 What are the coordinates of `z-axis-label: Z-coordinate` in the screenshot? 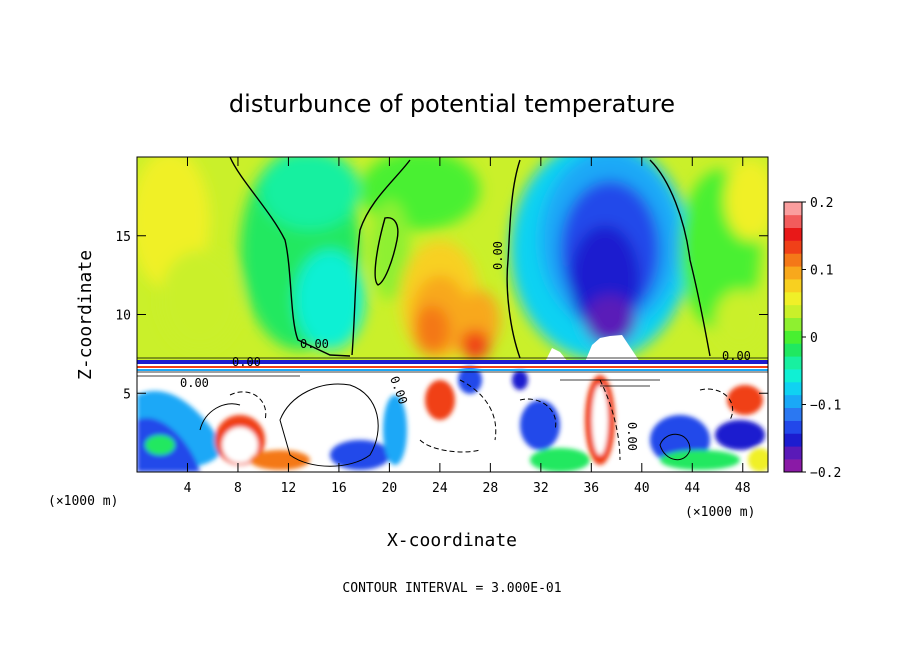 It's located at (85, 315).